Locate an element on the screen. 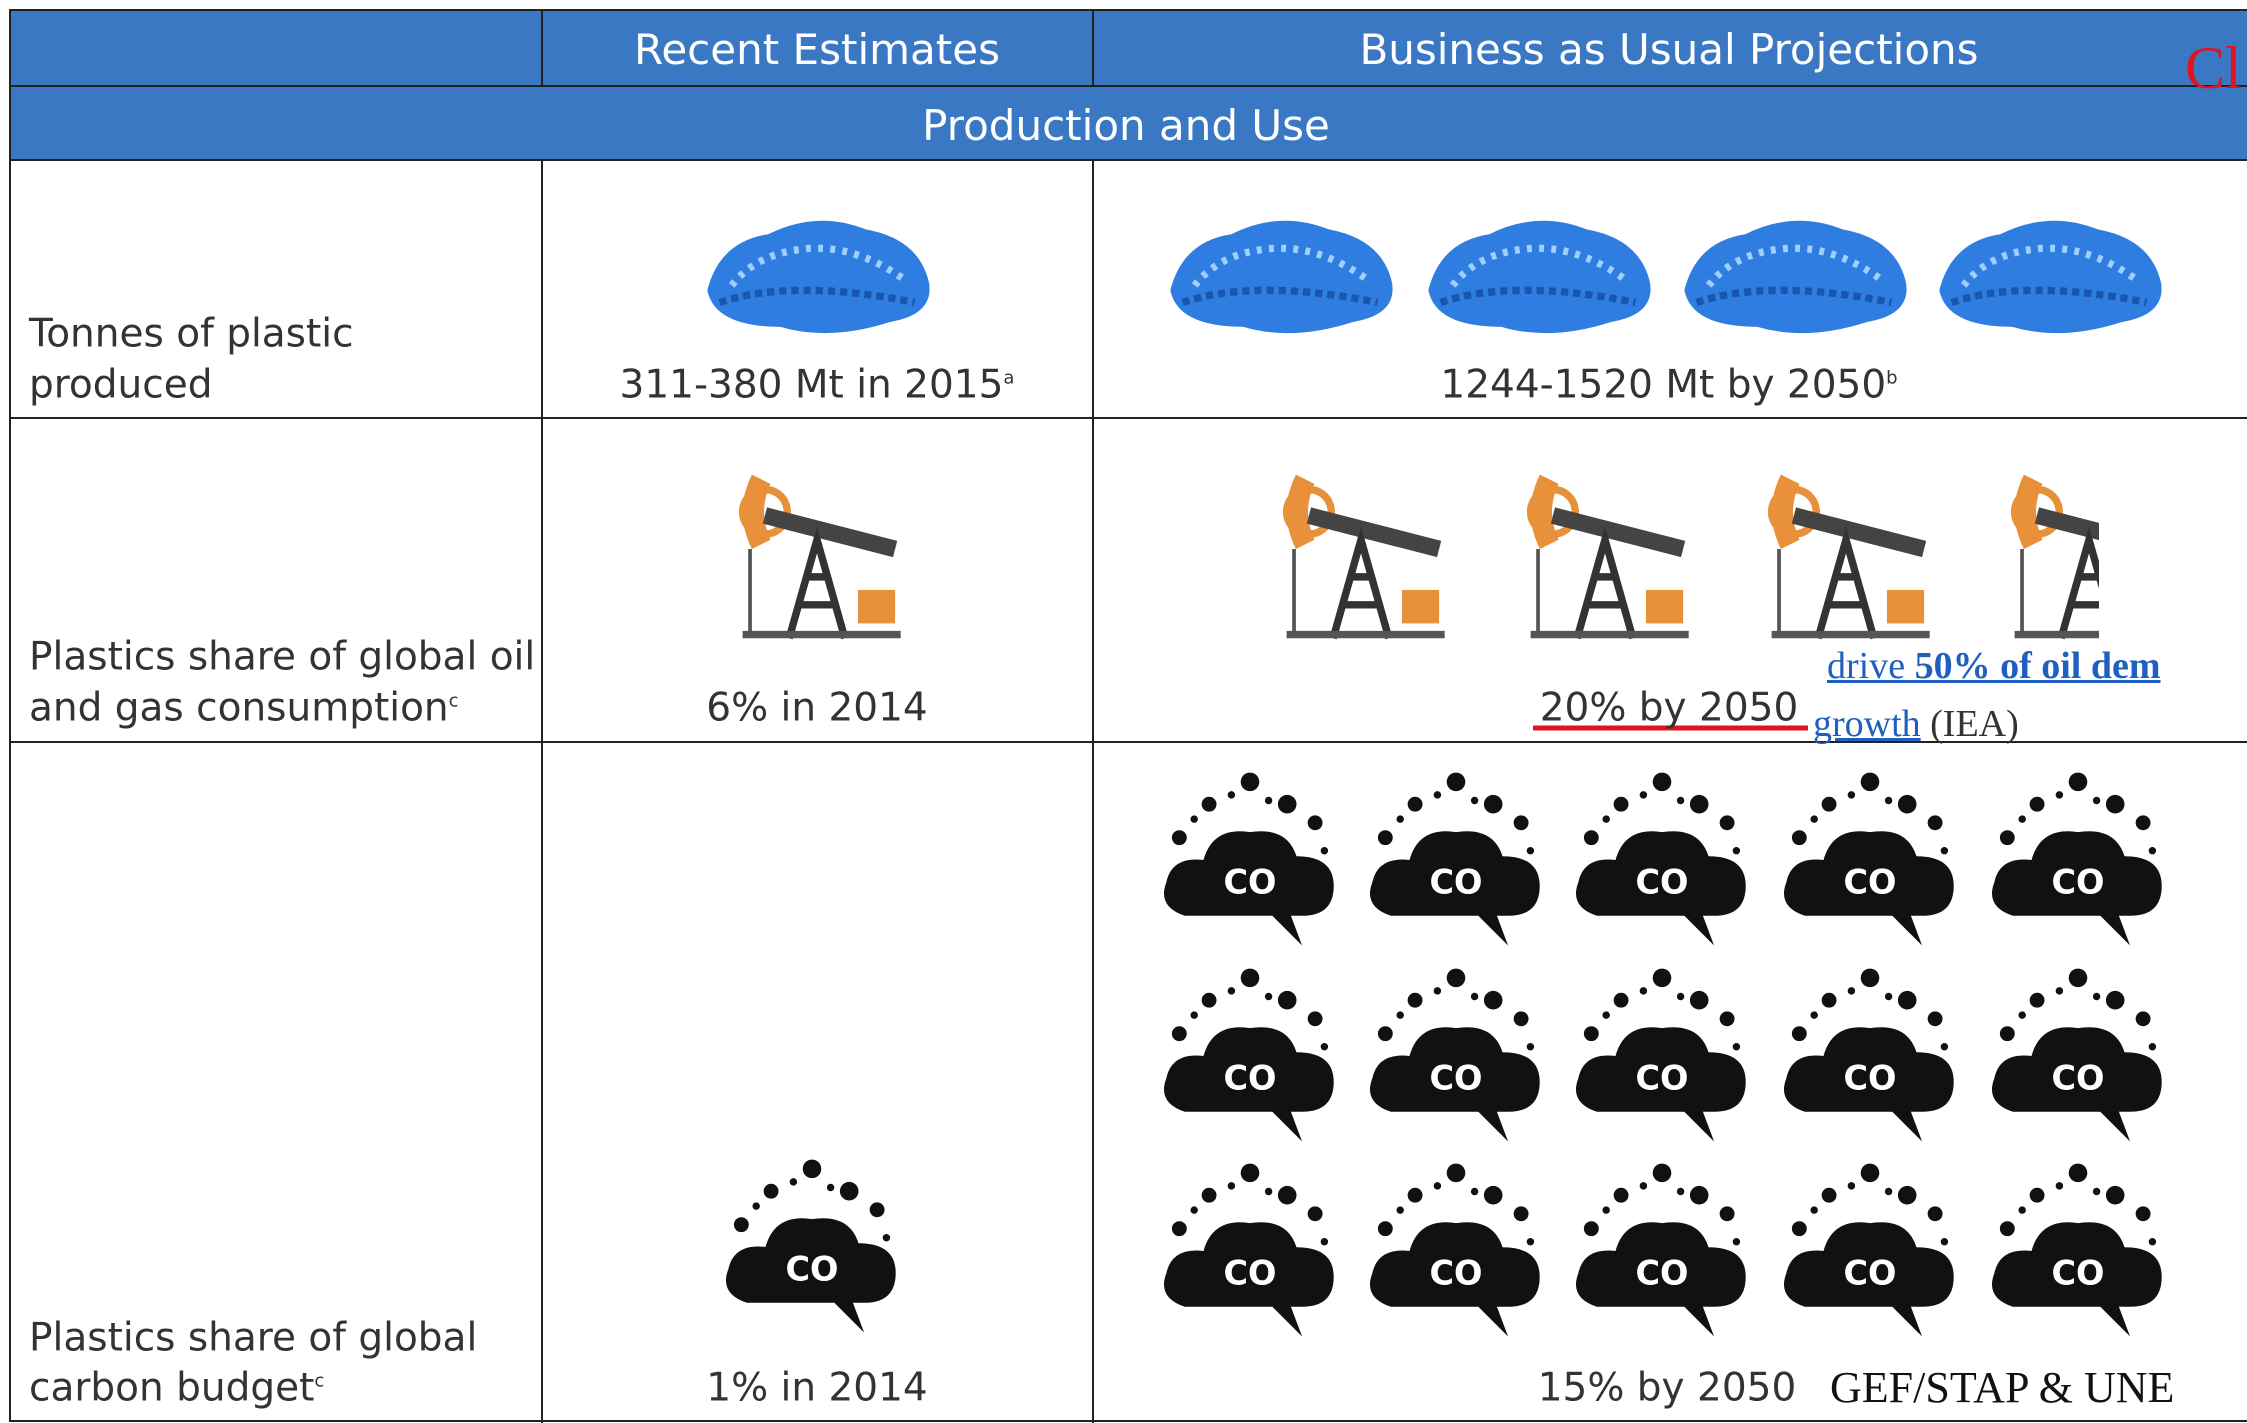  overlay-text: Cl is located at coordinates (2213, 68).